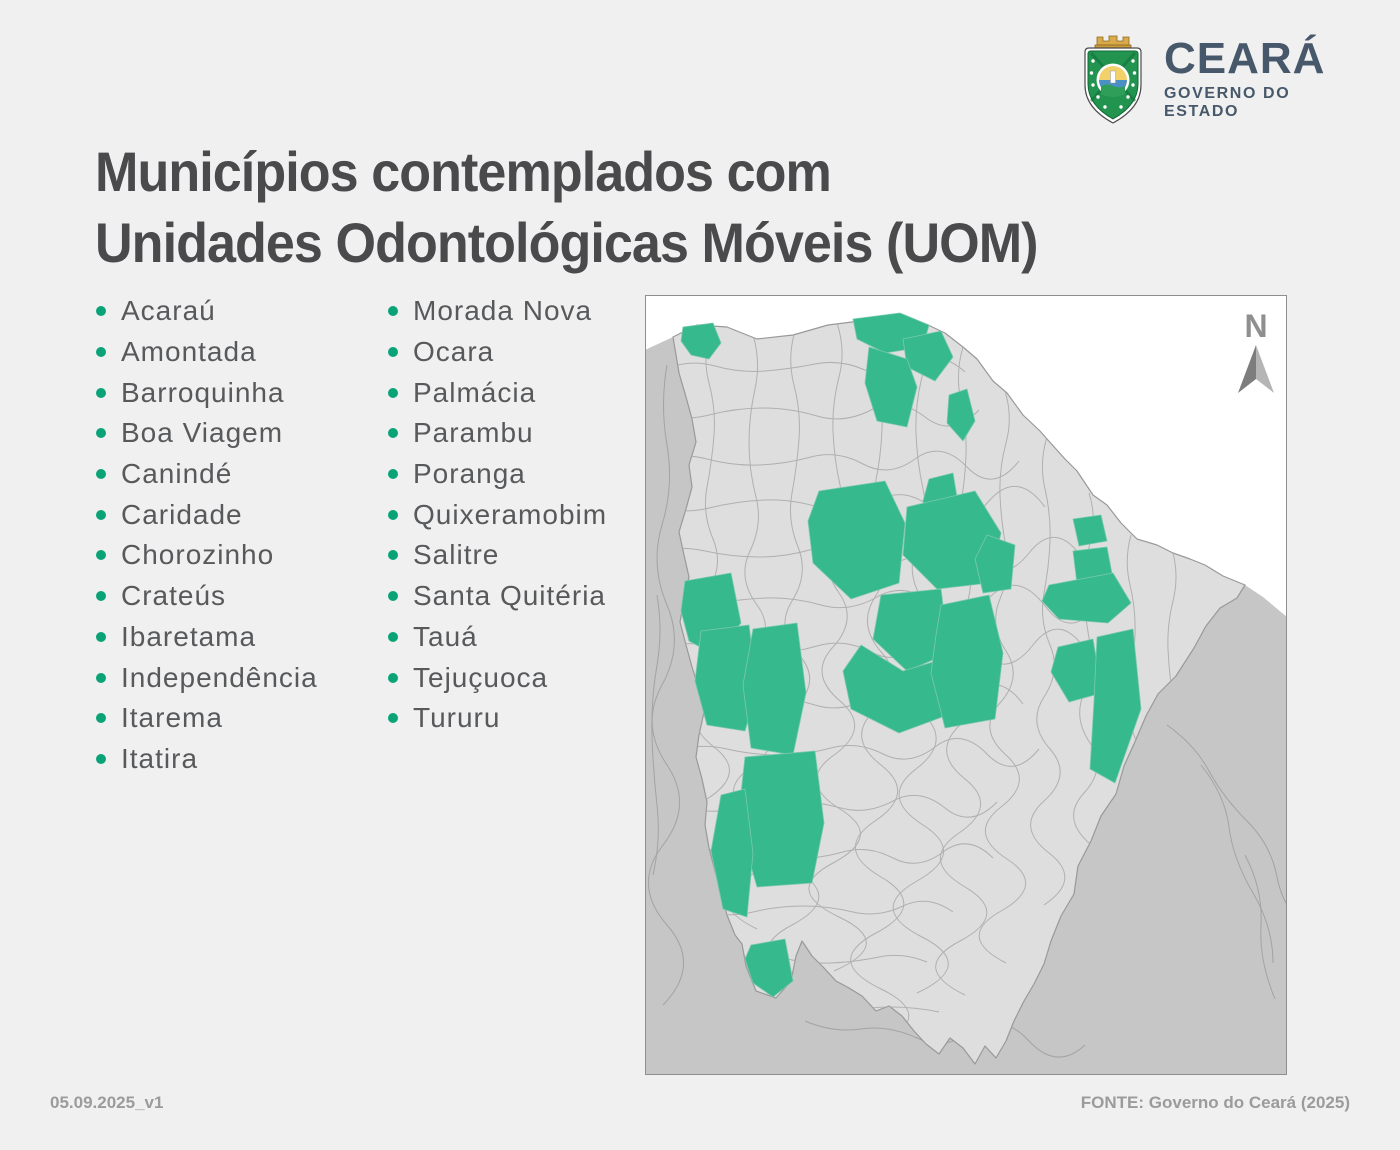 Image resolution: width=1400 pixels, height=1150 pixels. Describe the element at coordinates (1215, 1102) in the screenshot. I see `source-label: FONTE: Governo do Ceará (2025)` at that location.